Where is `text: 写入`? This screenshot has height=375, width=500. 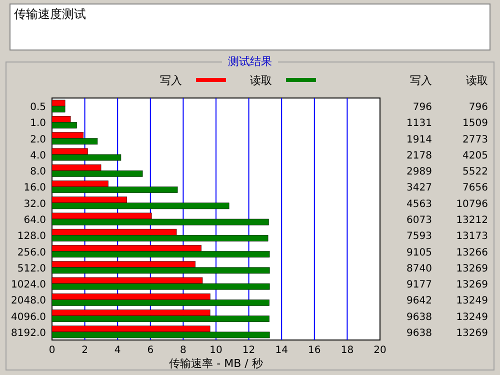 text: 写入 is located at coordinates (421, 80).